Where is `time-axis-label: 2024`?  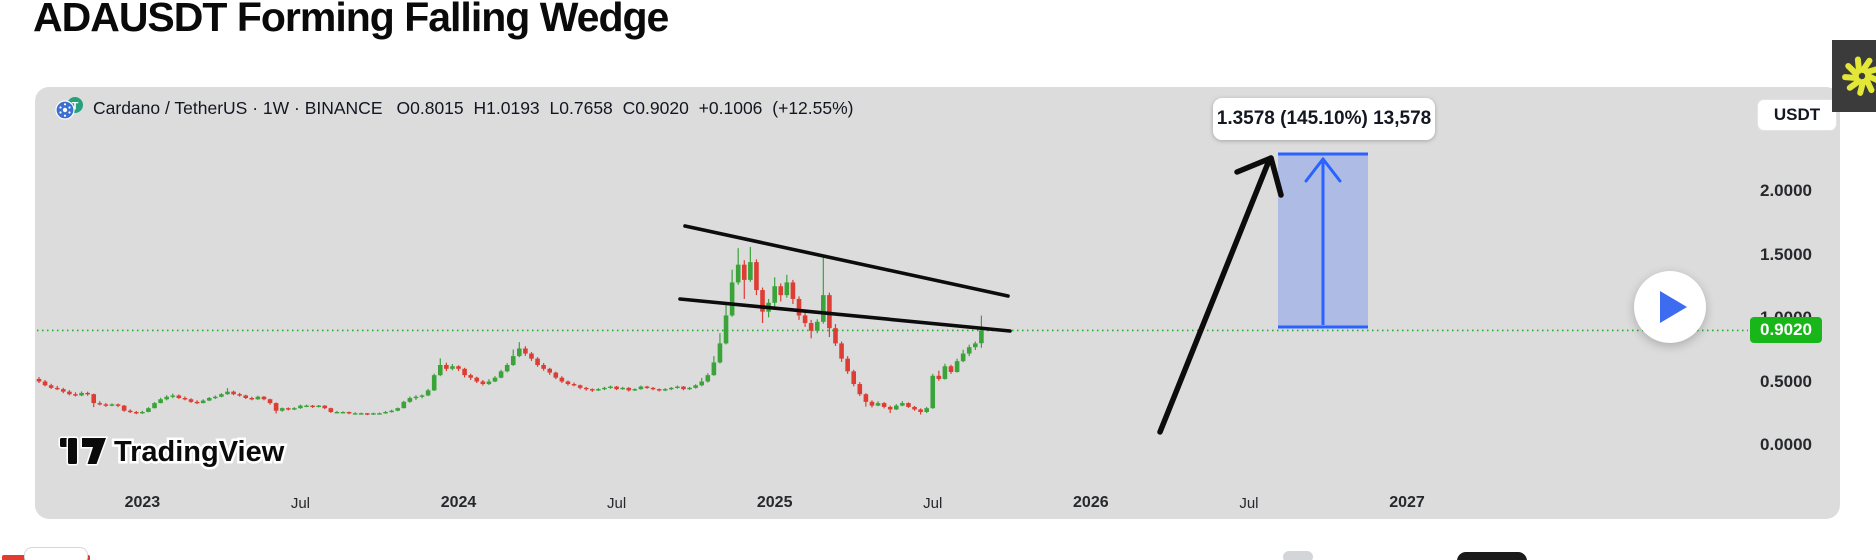
time-axis-label: 2024 is located at coordinates (458, 502).